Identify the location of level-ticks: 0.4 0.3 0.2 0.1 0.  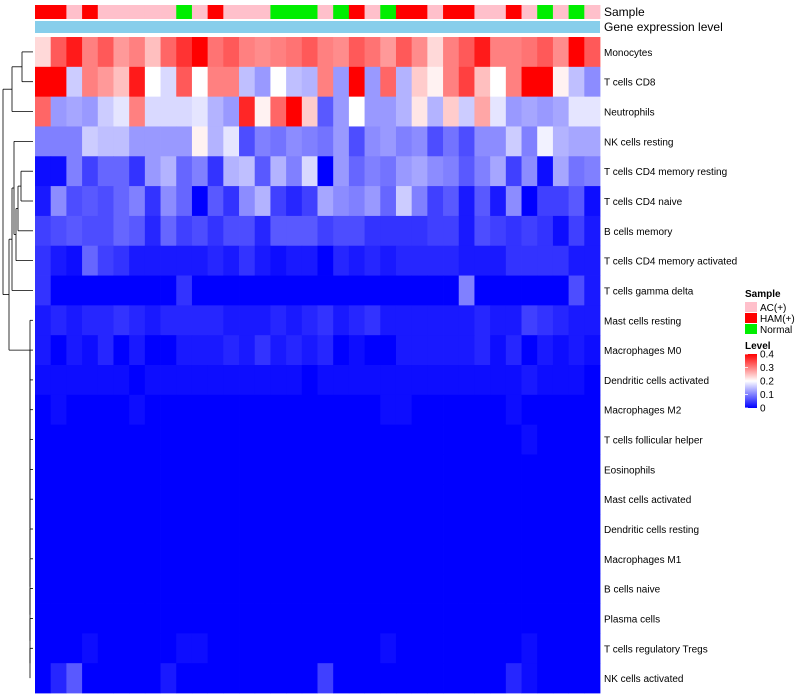
(759, 382).